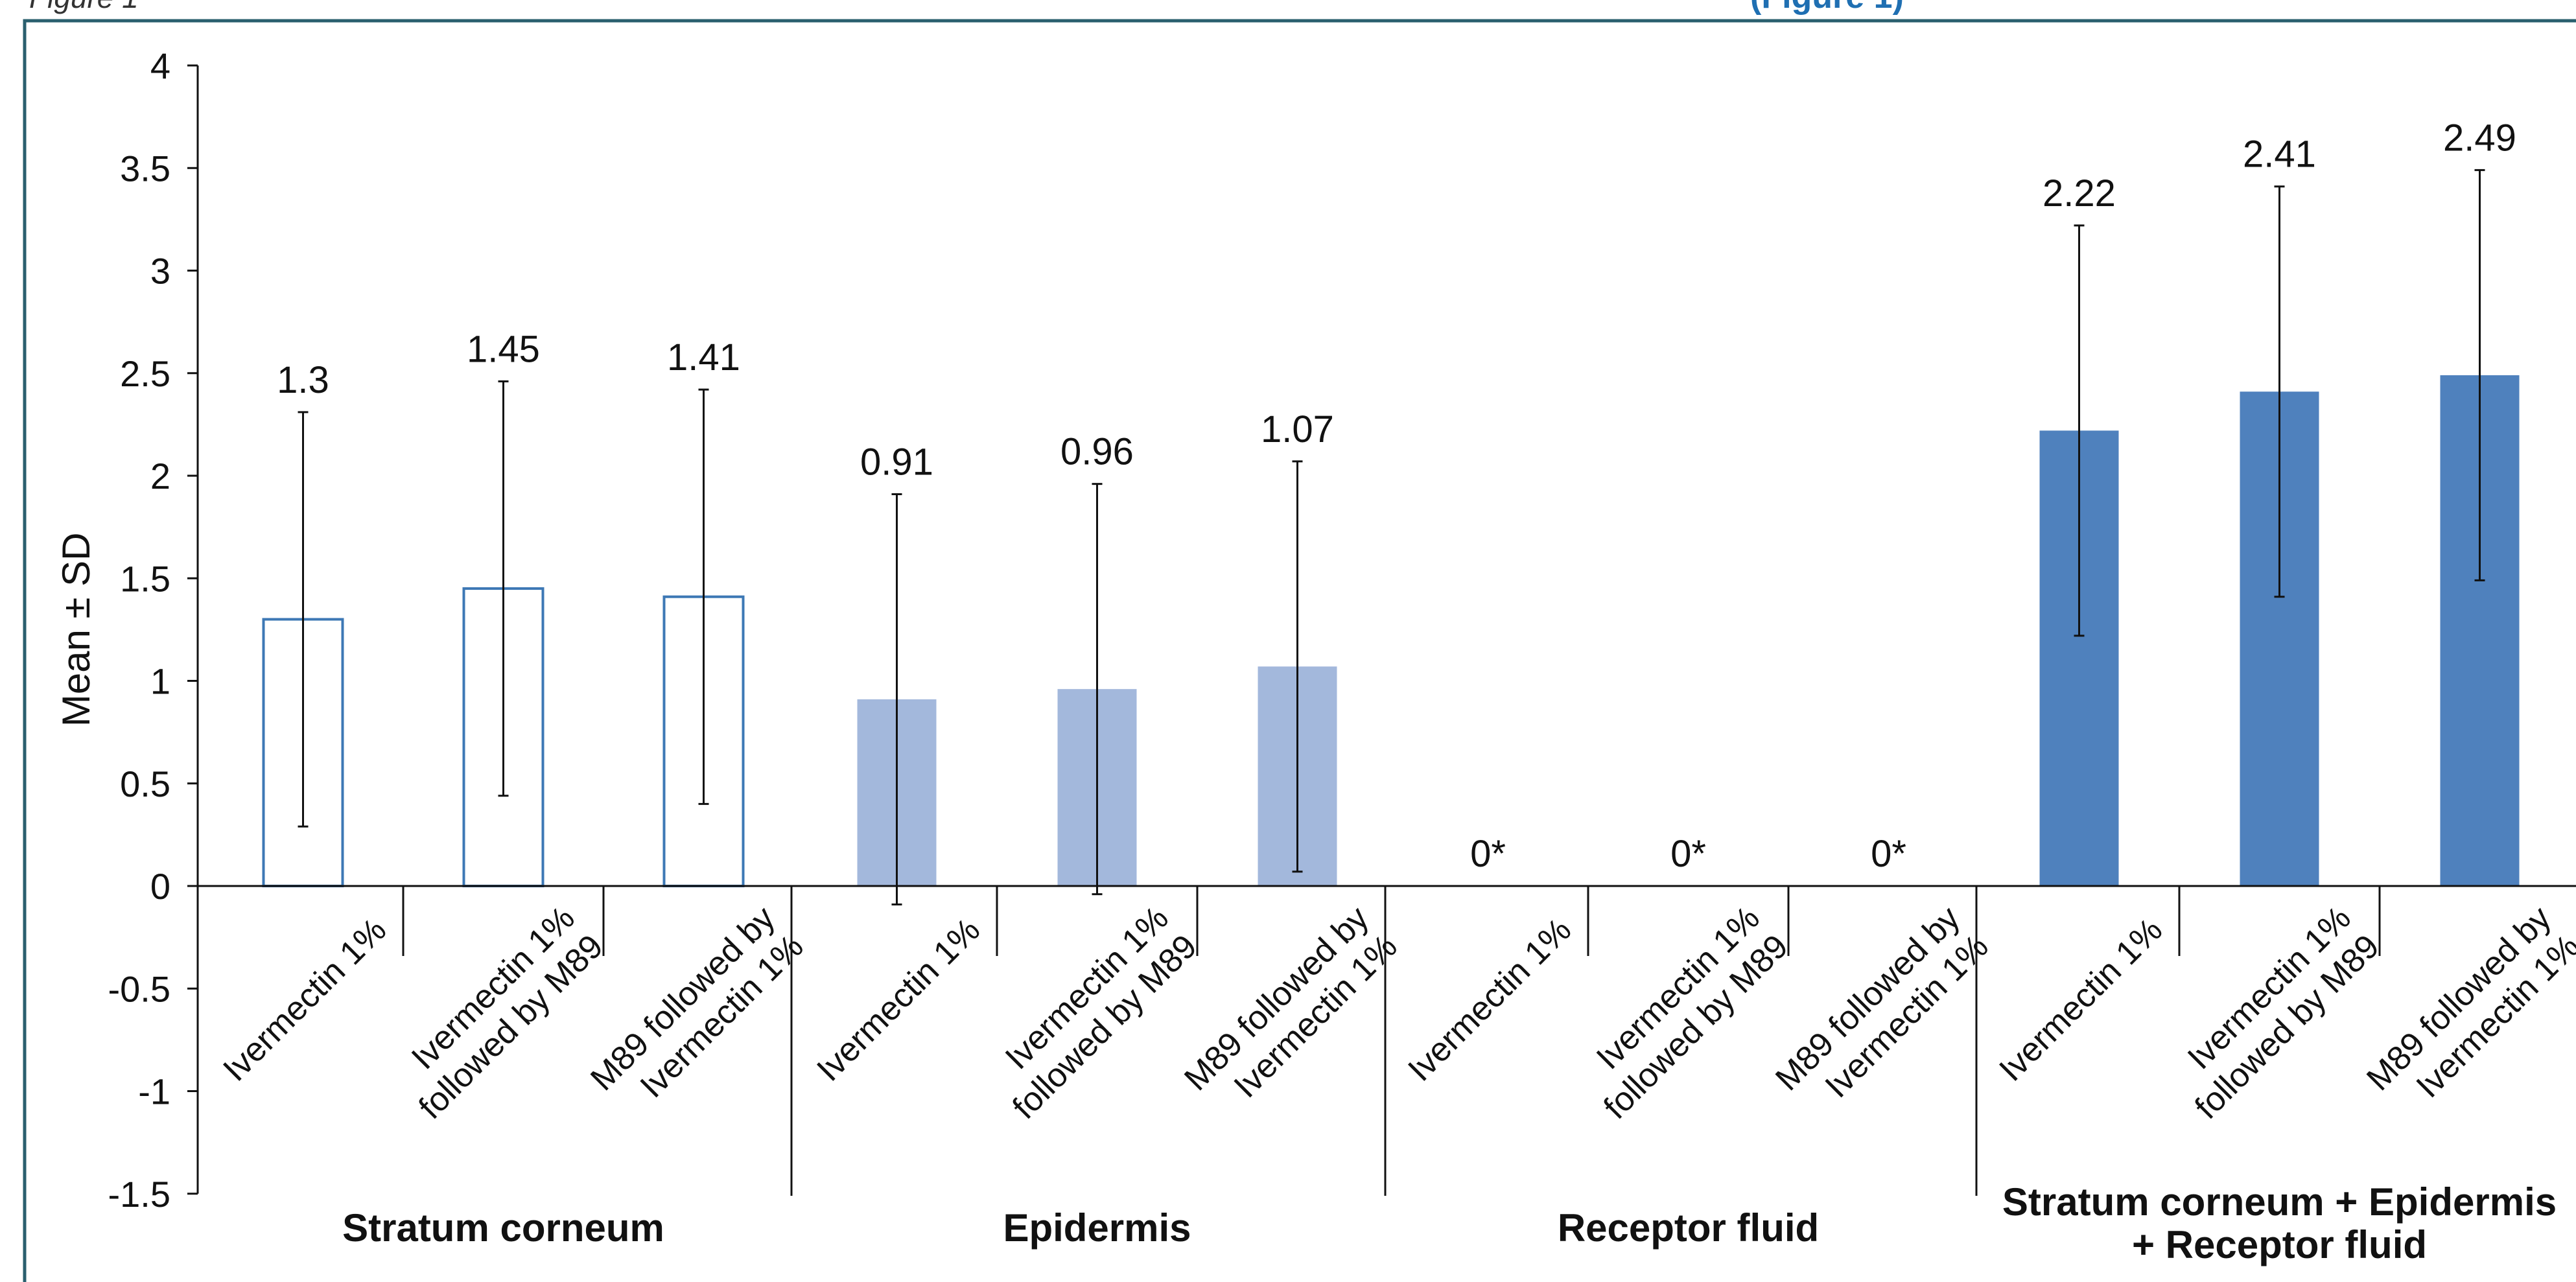 The width and height of the screenshot is (2576, 1282). What do you see at coordinates (1297, 429) in the screenshot?
I see `data-label: 1.07` at bounding box center [1297, 429].